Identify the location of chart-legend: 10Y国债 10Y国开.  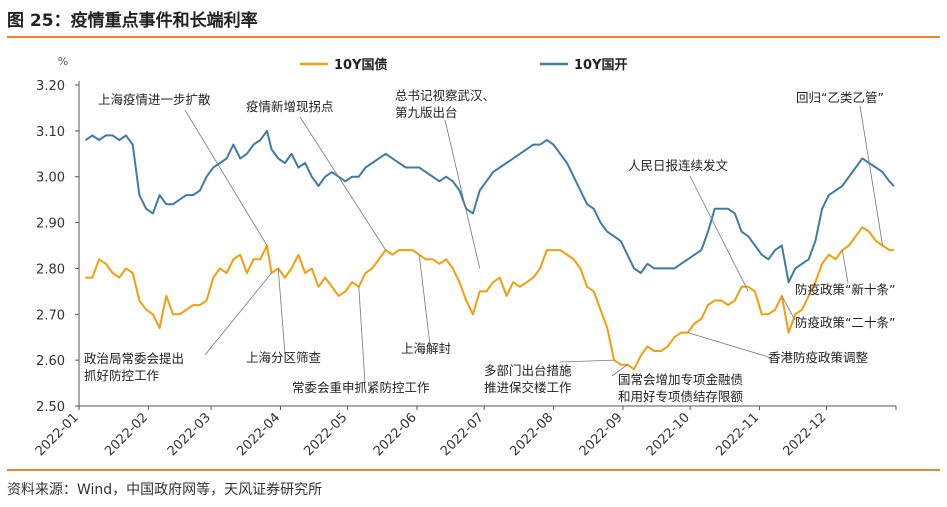
(464, 65).